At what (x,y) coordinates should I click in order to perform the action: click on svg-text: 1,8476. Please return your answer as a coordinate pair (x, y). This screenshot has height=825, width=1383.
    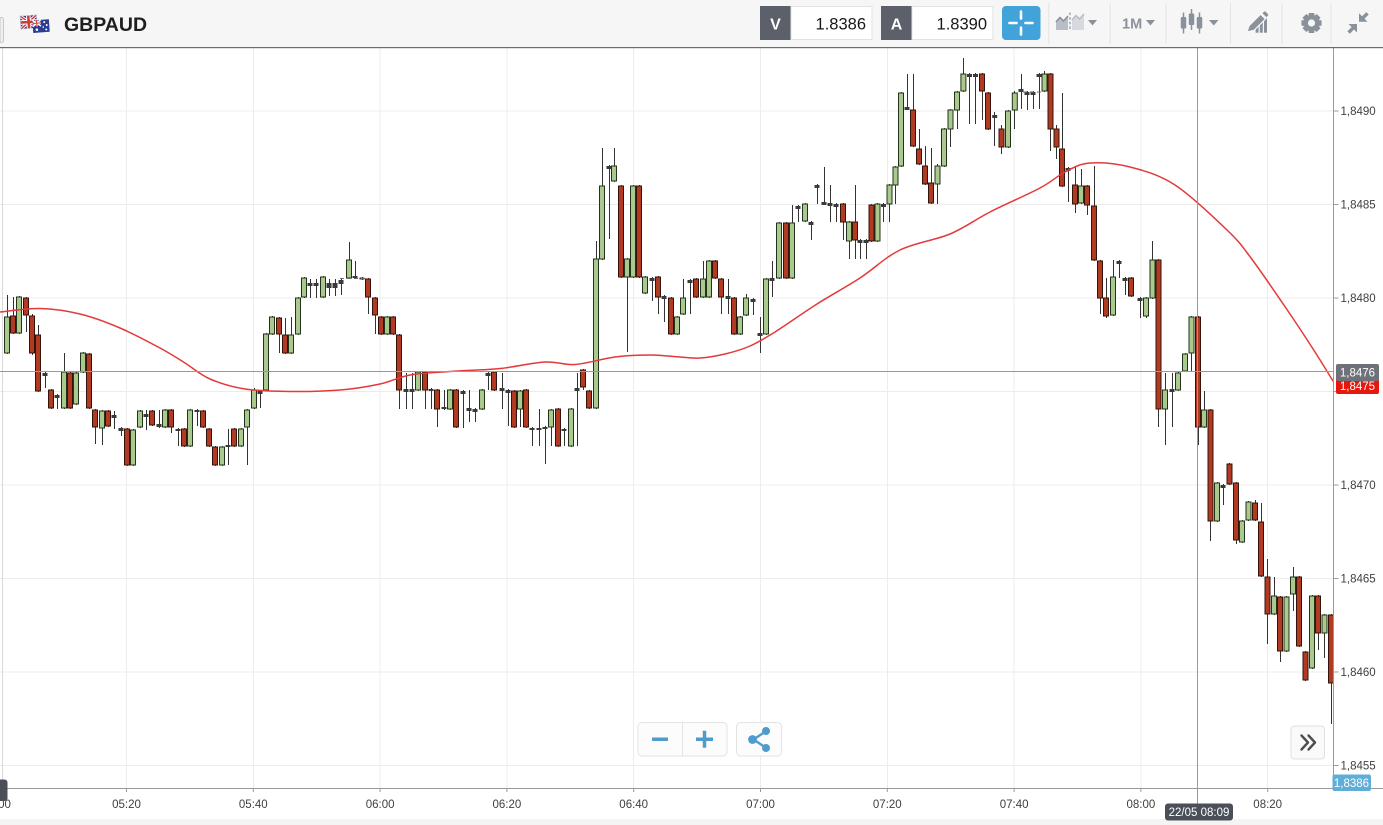
    Looking at the image, I should click on (1357, 374).